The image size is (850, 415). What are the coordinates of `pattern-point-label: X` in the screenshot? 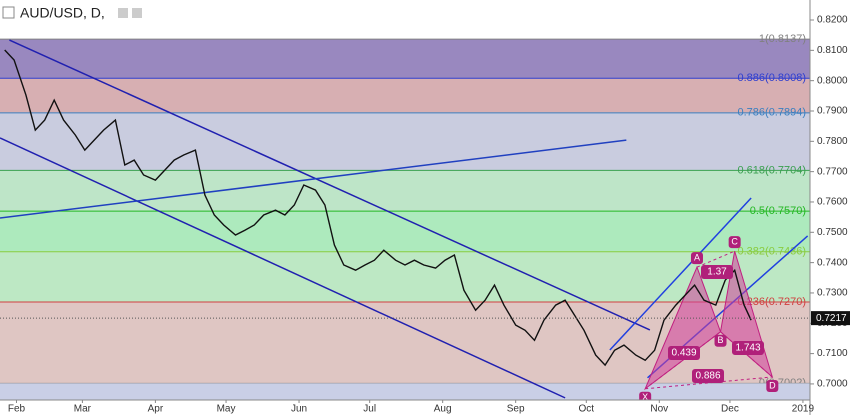 It's located at (645, 397).